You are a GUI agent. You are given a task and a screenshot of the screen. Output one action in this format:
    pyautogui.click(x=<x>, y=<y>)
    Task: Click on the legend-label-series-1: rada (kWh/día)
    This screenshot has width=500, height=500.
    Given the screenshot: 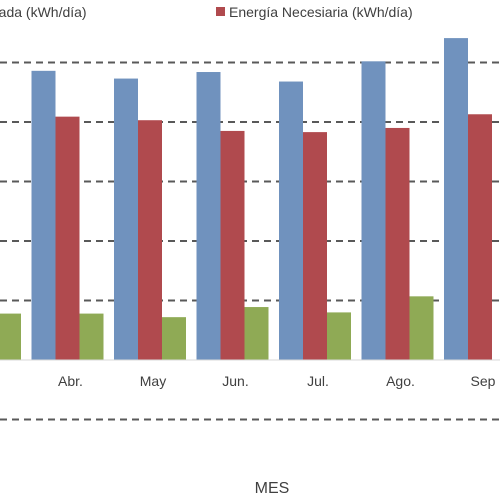 What is the action you would take?
    pyautogui.click(x=43, y=12)
    